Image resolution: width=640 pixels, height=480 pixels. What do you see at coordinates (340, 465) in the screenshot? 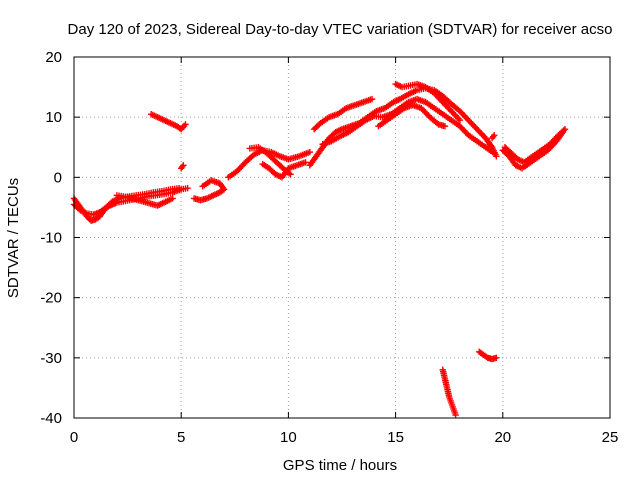
I see `x-axis-label: GPS time / hours` at bounding box center [340, 465].